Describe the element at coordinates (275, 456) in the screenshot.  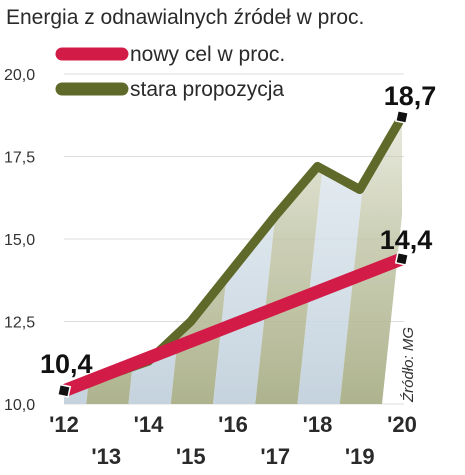
I see `x-tick-label: '17` at that location.